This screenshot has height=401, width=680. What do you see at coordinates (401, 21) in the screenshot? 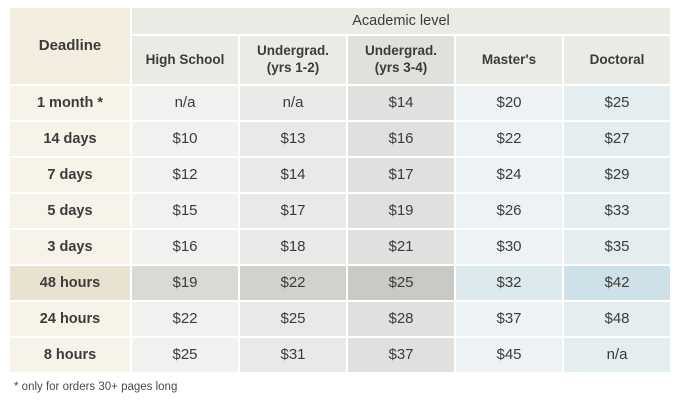
I see `academic-level-group-header: Academic level` at bounding box center [401, 21].